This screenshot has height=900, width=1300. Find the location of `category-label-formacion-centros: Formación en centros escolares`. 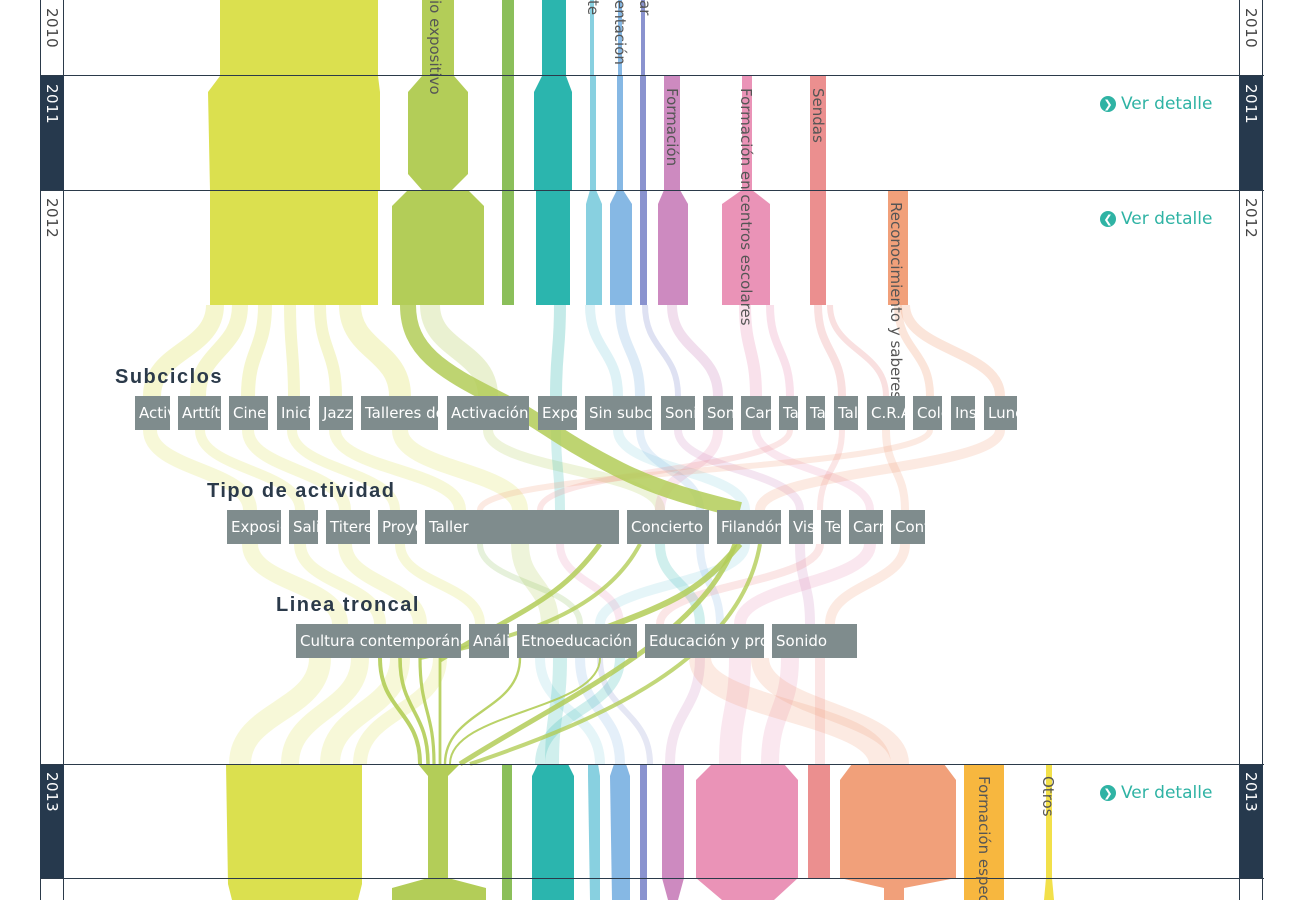

category-label-formacion-centros: Formación en centros escolares is located at coordinates (746, 207).